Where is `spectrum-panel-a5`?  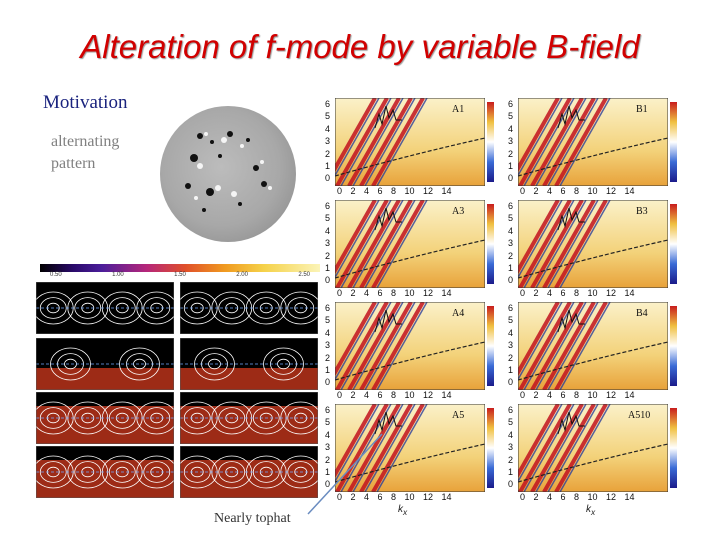 spectrum-panel-a5 is located at coordinates (414, 448).